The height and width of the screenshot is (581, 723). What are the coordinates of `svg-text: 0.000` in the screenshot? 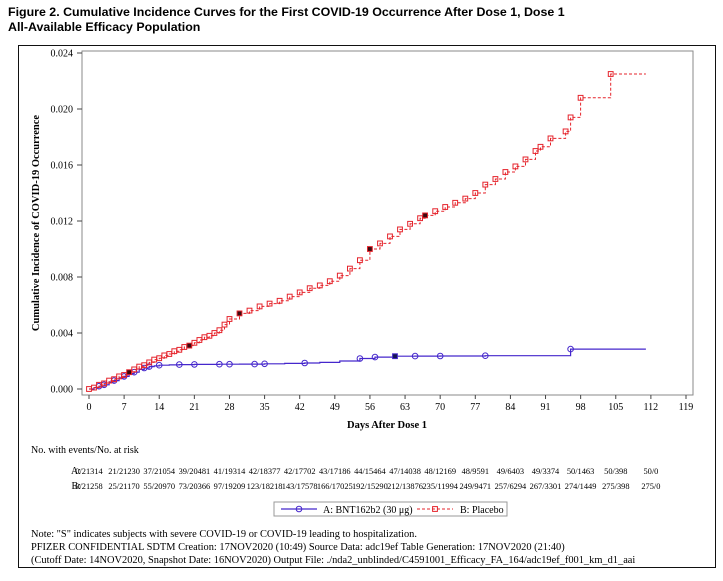 It's located at (62, 389).